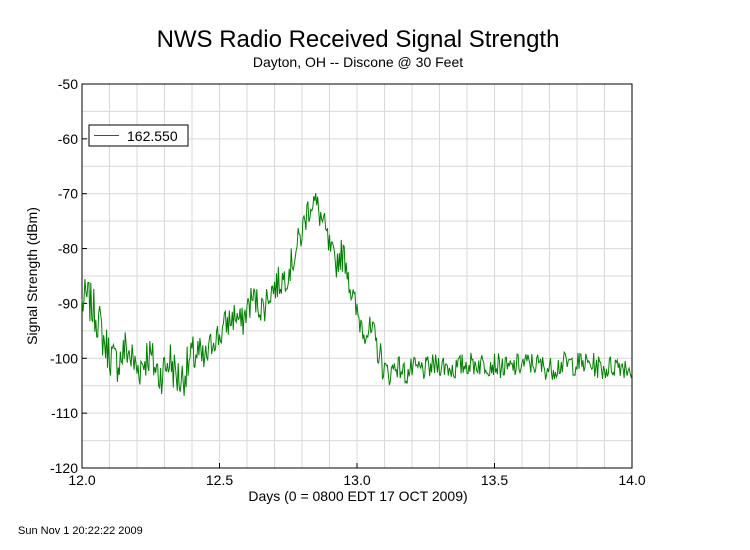 The width and height of the screenshot is (750, 550). I want to click on x-tick-label: 12.5, so click(219, 480).